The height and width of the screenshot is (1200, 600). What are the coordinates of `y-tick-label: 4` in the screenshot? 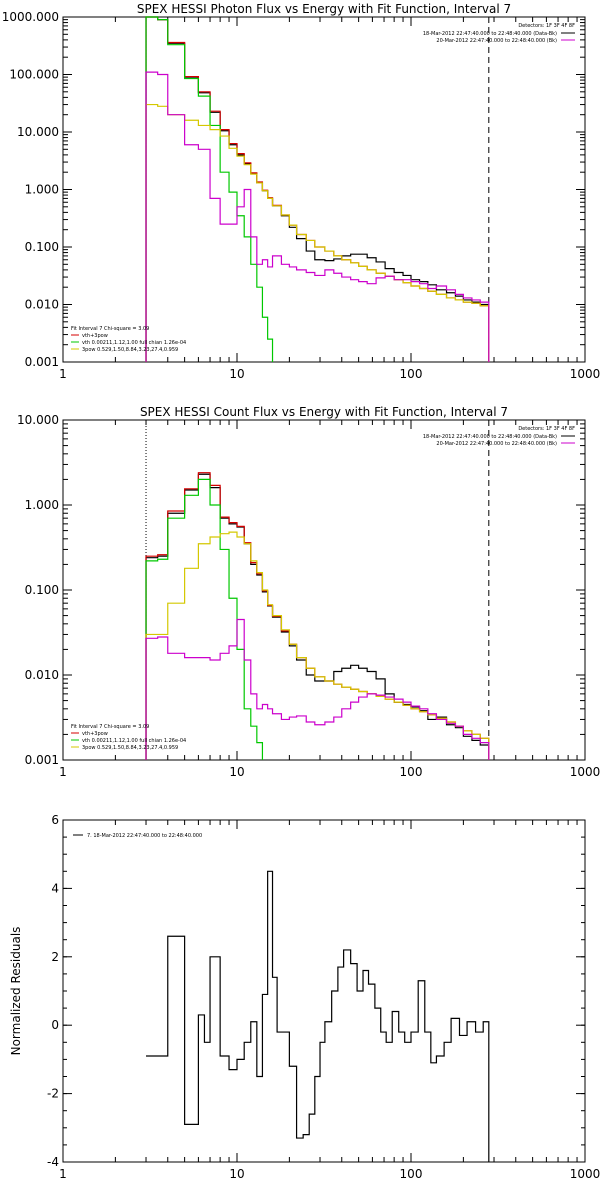 It's located at (55, 888).